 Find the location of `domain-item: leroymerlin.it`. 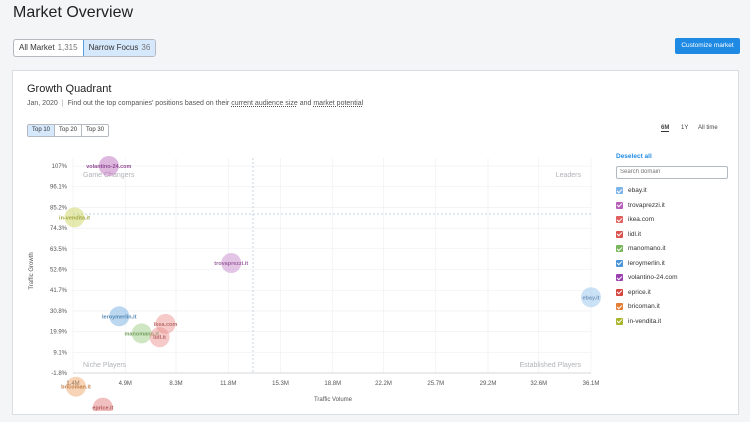

domain-item: leroymerlin.it is located at coordinates (674, 263).